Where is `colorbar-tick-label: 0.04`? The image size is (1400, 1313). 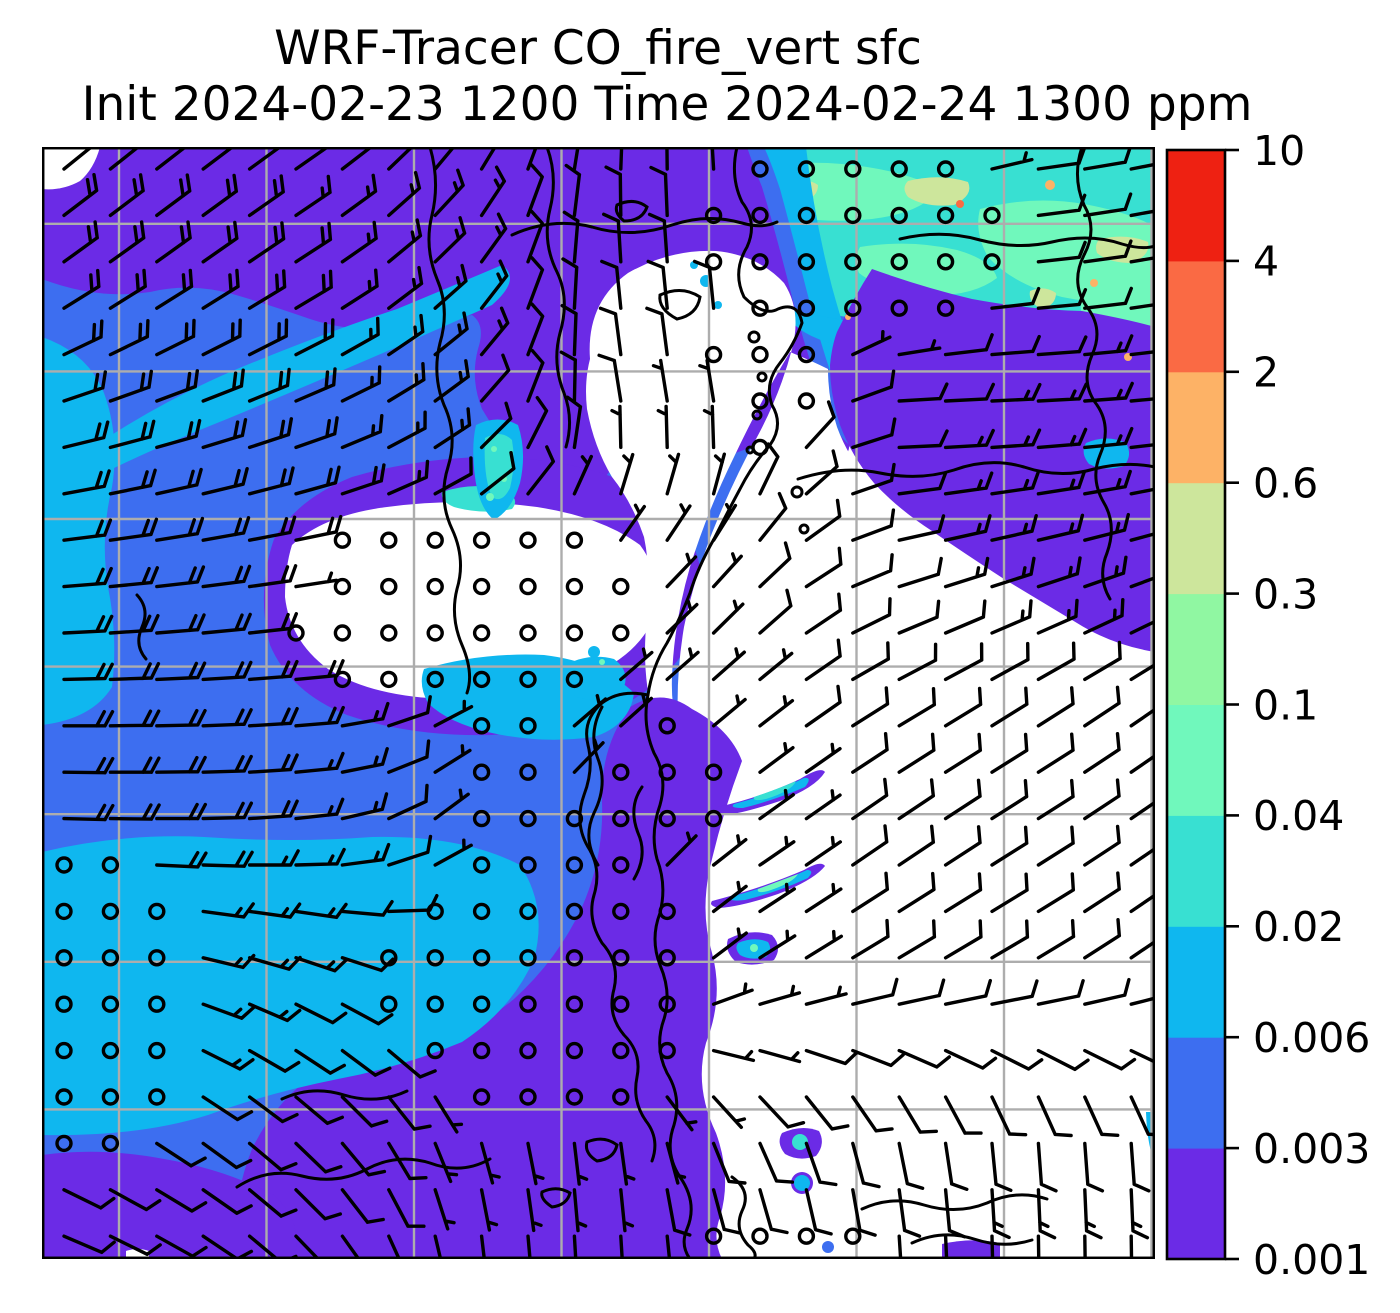
colorbar-tick-label: 0.04 is located at coordinates (1298, 816).